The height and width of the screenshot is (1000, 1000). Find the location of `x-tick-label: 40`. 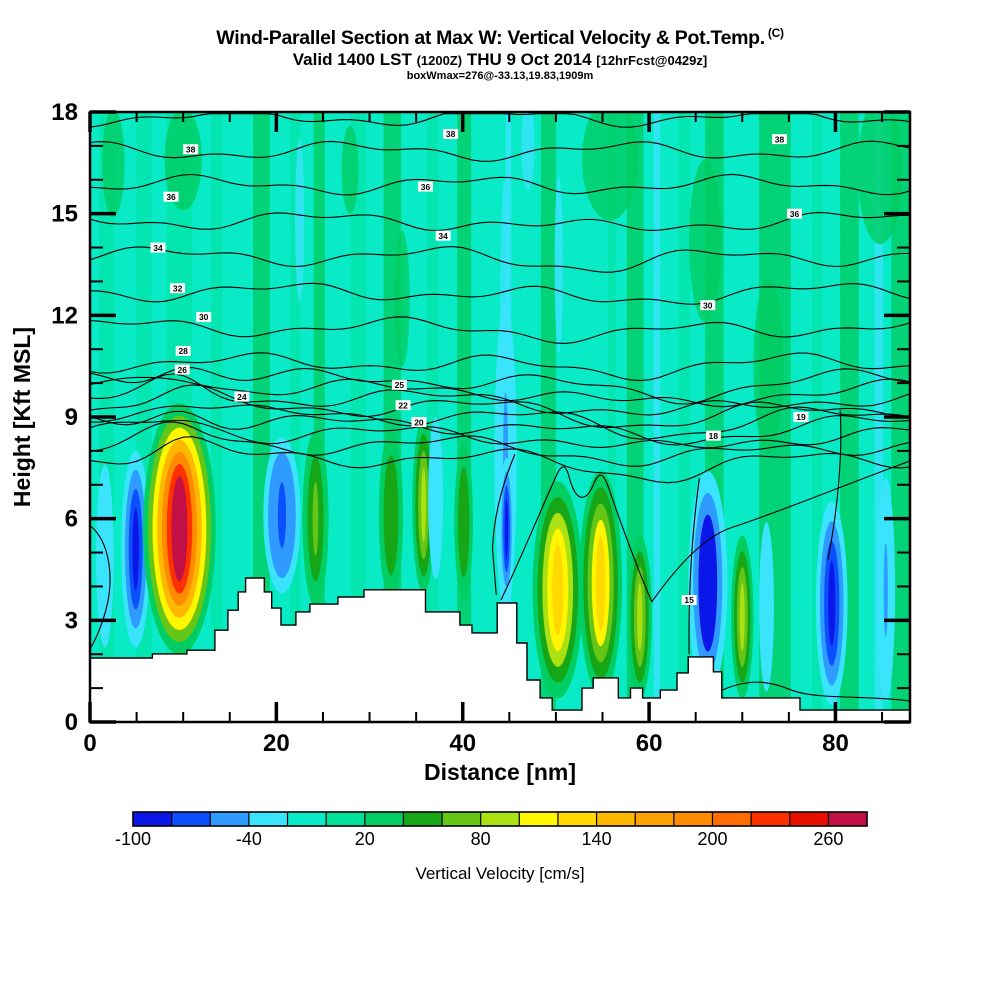

x-tick-label: 40 is located at coordinates (462, 743).